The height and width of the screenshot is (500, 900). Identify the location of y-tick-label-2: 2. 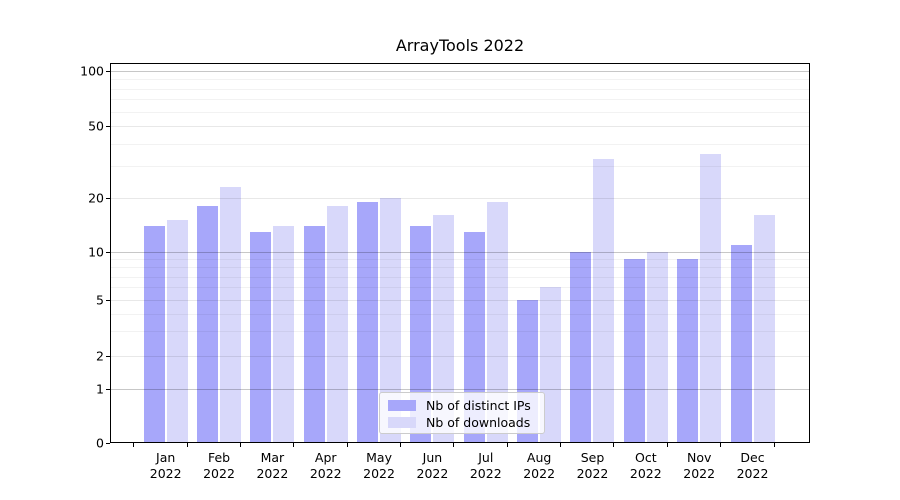
(100, 356).